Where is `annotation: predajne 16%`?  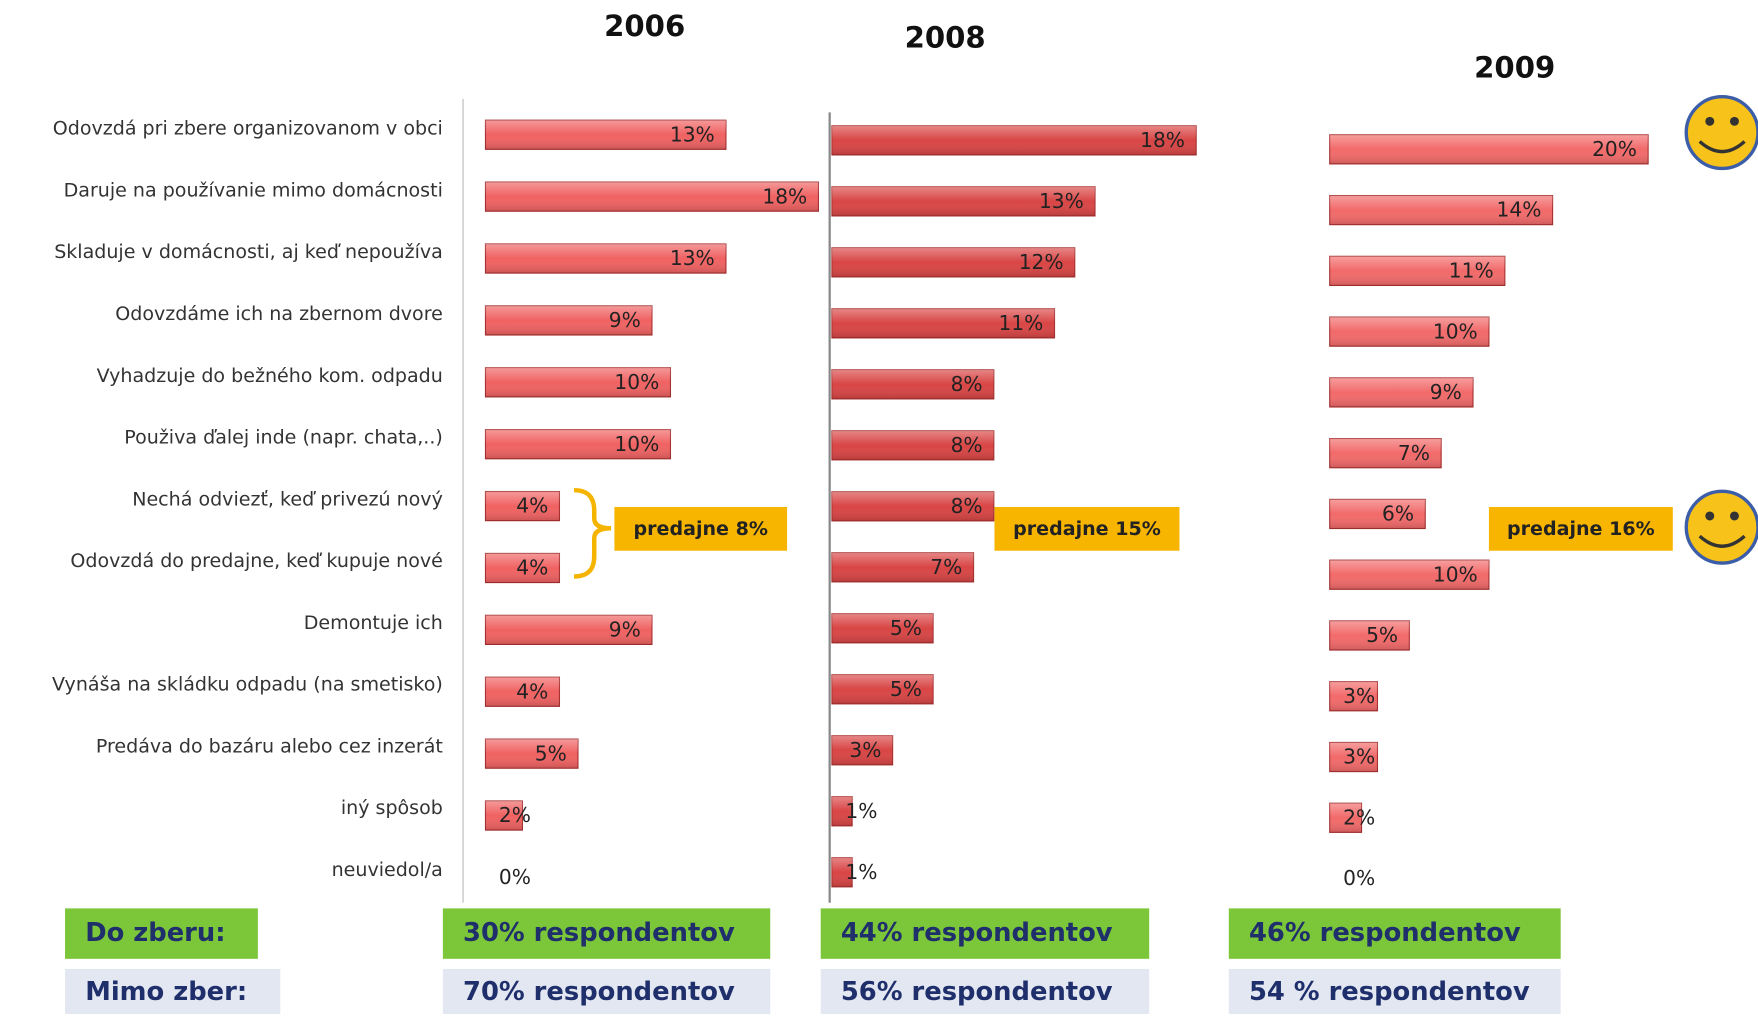 annotation: predajne 16% is located at coordinates (1581, 529).